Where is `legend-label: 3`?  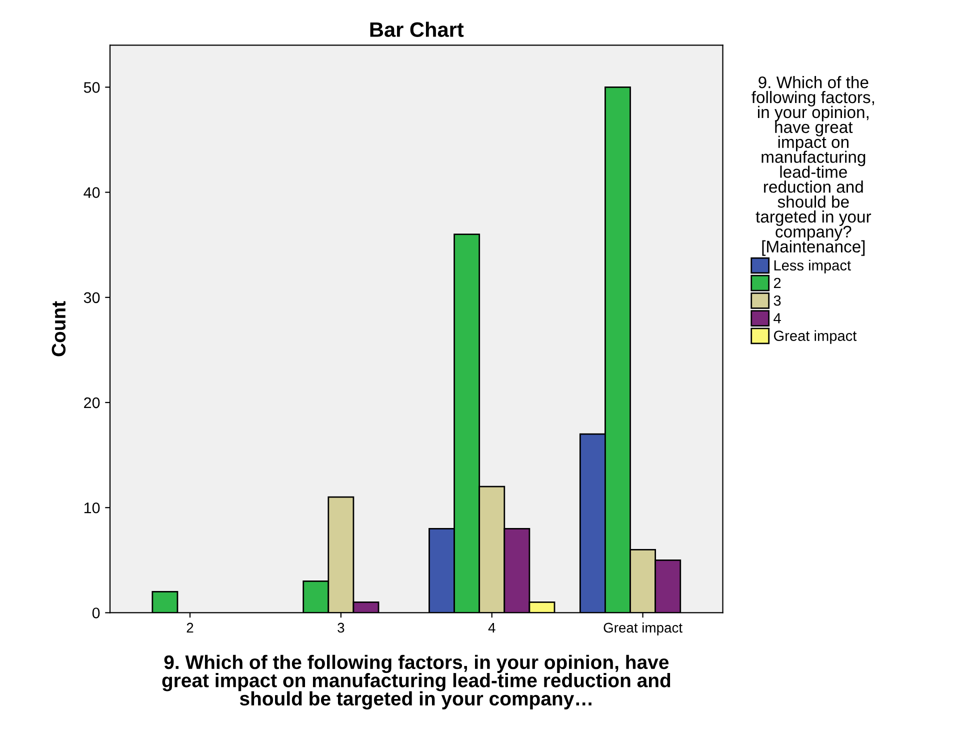
legend-label: 3 is located at coordinates (777, 300).